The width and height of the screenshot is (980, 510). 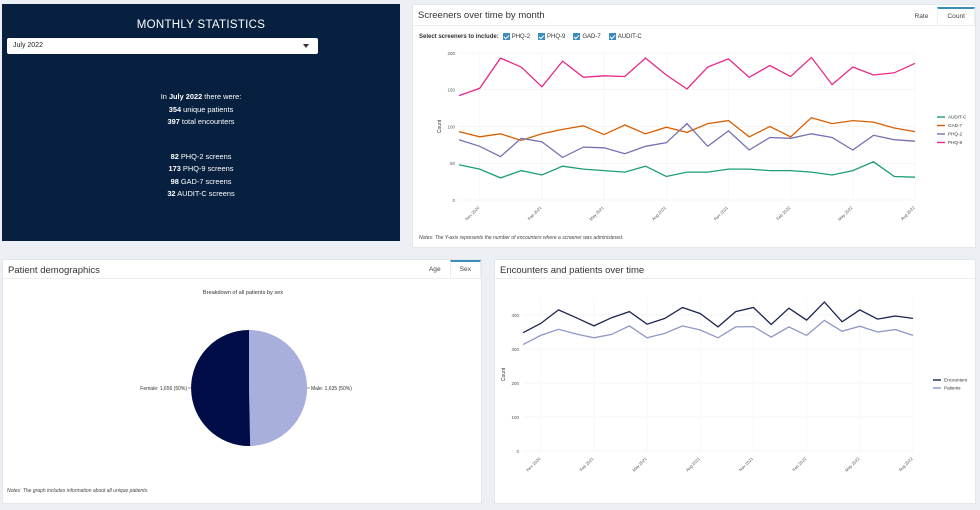 I want to click on stat-phq9: 173 PHQ-9 screens, so click(x=201, y=168).